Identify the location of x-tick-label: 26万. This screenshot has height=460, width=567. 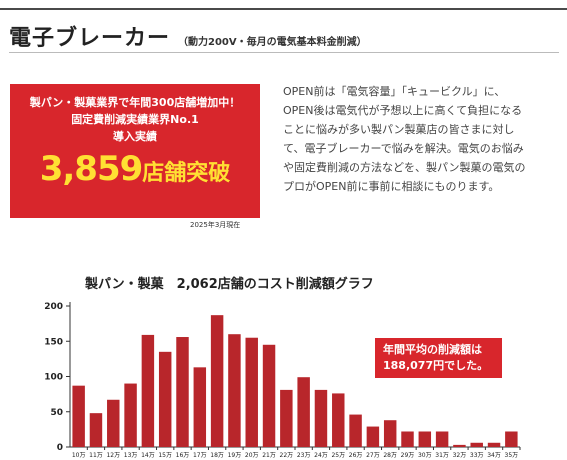
(356, 455).